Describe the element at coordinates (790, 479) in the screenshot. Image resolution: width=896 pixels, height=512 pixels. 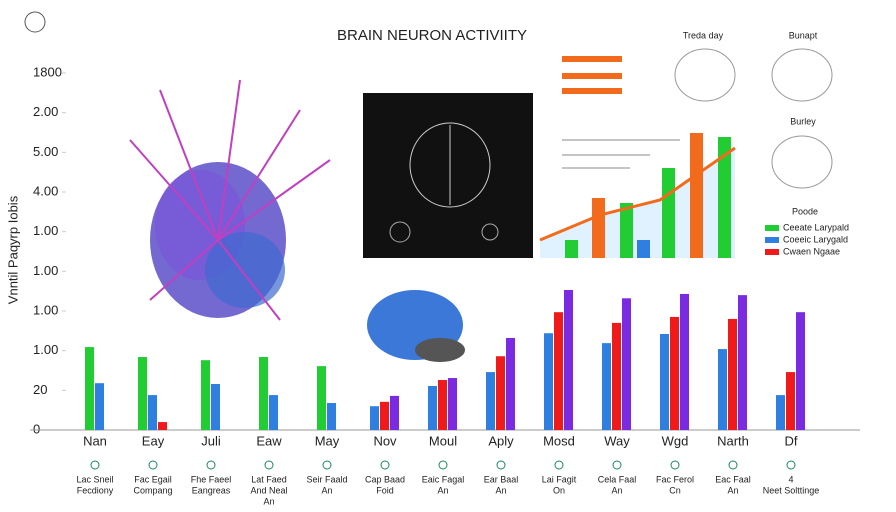
I see `category-sublabel: 4` at that location.